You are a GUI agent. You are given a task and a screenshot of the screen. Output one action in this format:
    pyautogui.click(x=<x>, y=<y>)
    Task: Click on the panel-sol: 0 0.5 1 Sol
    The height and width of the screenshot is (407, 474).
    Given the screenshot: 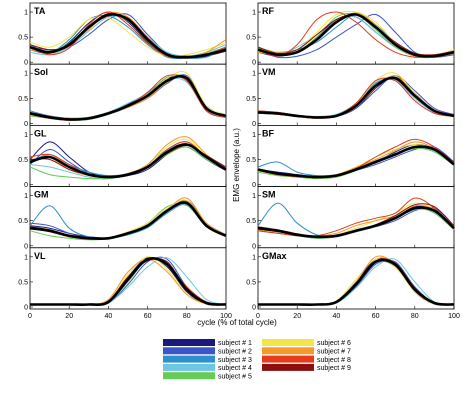 What is the action you would take?
    pyautogui.click(x=122, y=95)
    